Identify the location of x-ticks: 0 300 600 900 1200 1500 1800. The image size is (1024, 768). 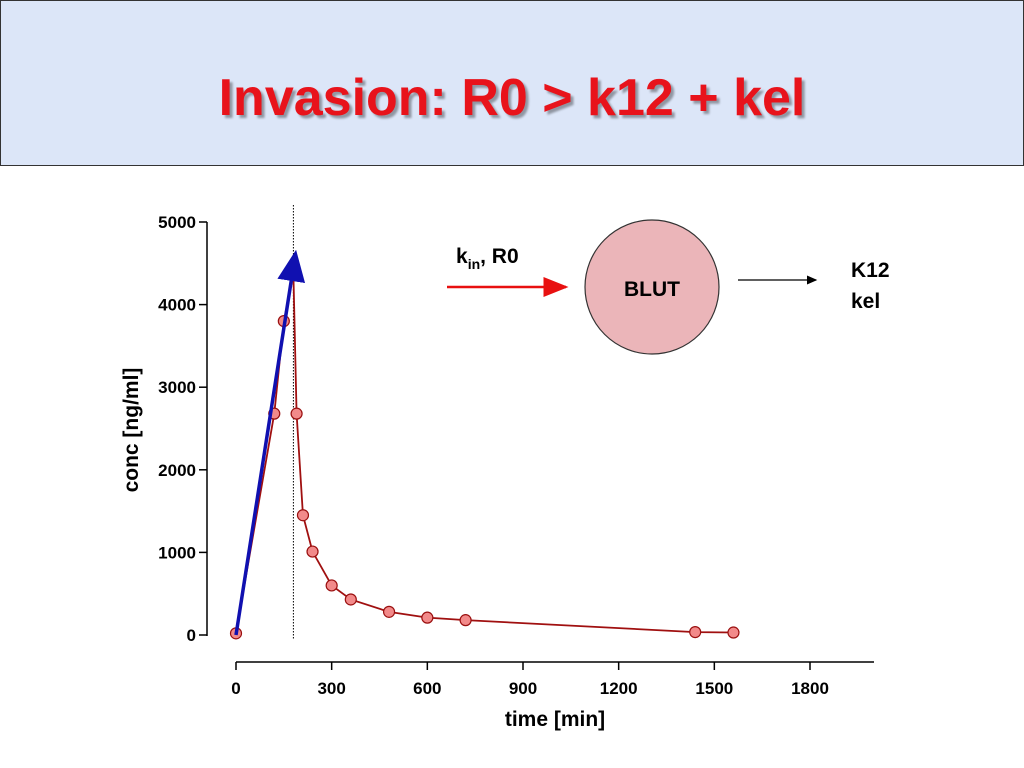
(530, 680).